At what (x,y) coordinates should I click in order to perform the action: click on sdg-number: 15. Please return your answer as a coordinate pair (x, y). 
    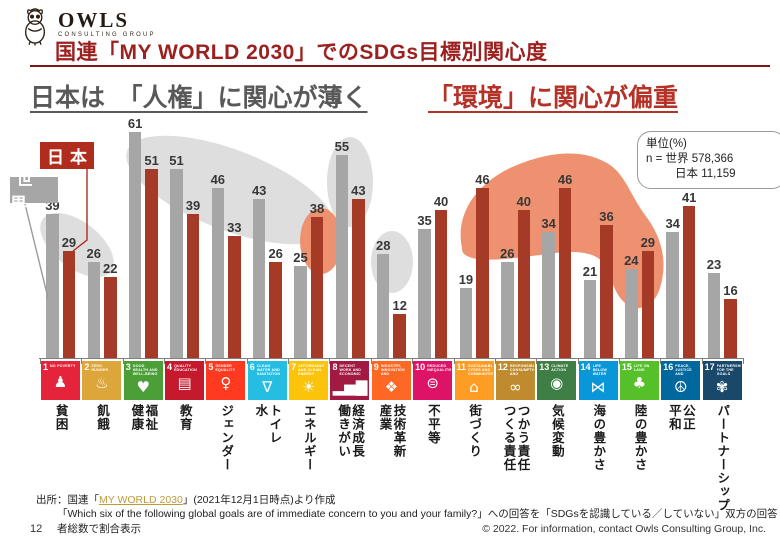
    Looking at the image, I should click on (626, 367).